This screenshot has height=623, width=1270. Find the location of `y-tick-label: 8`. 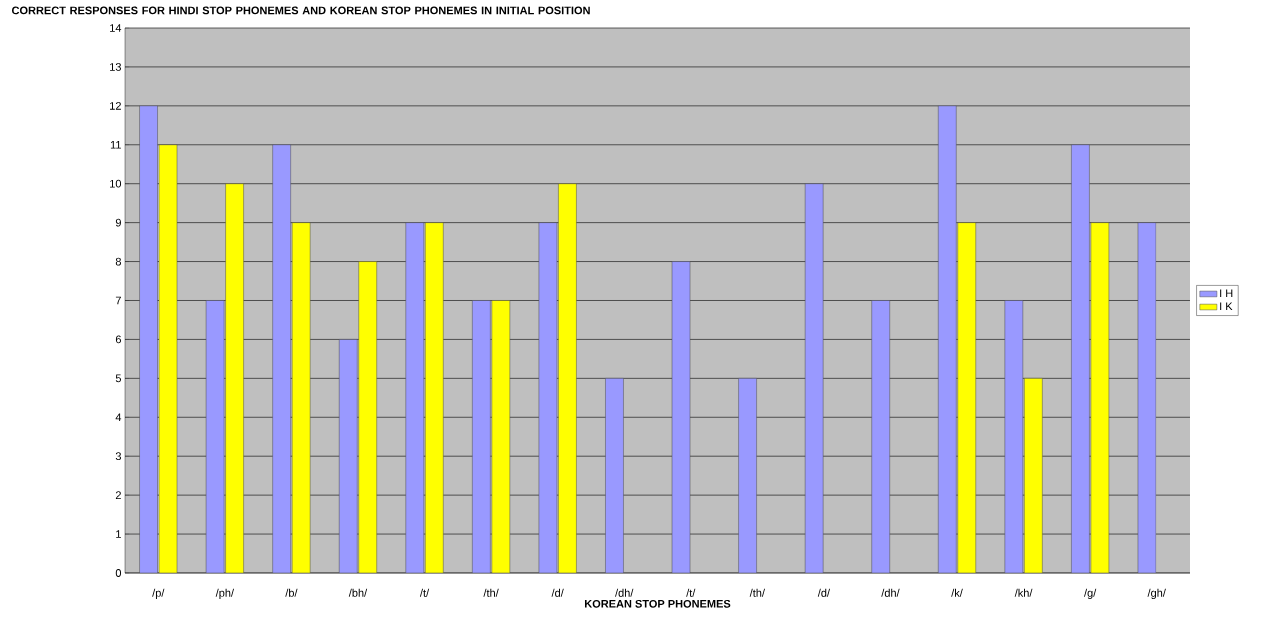

y-tick-label: 8 is located at coordinates (118, 261).